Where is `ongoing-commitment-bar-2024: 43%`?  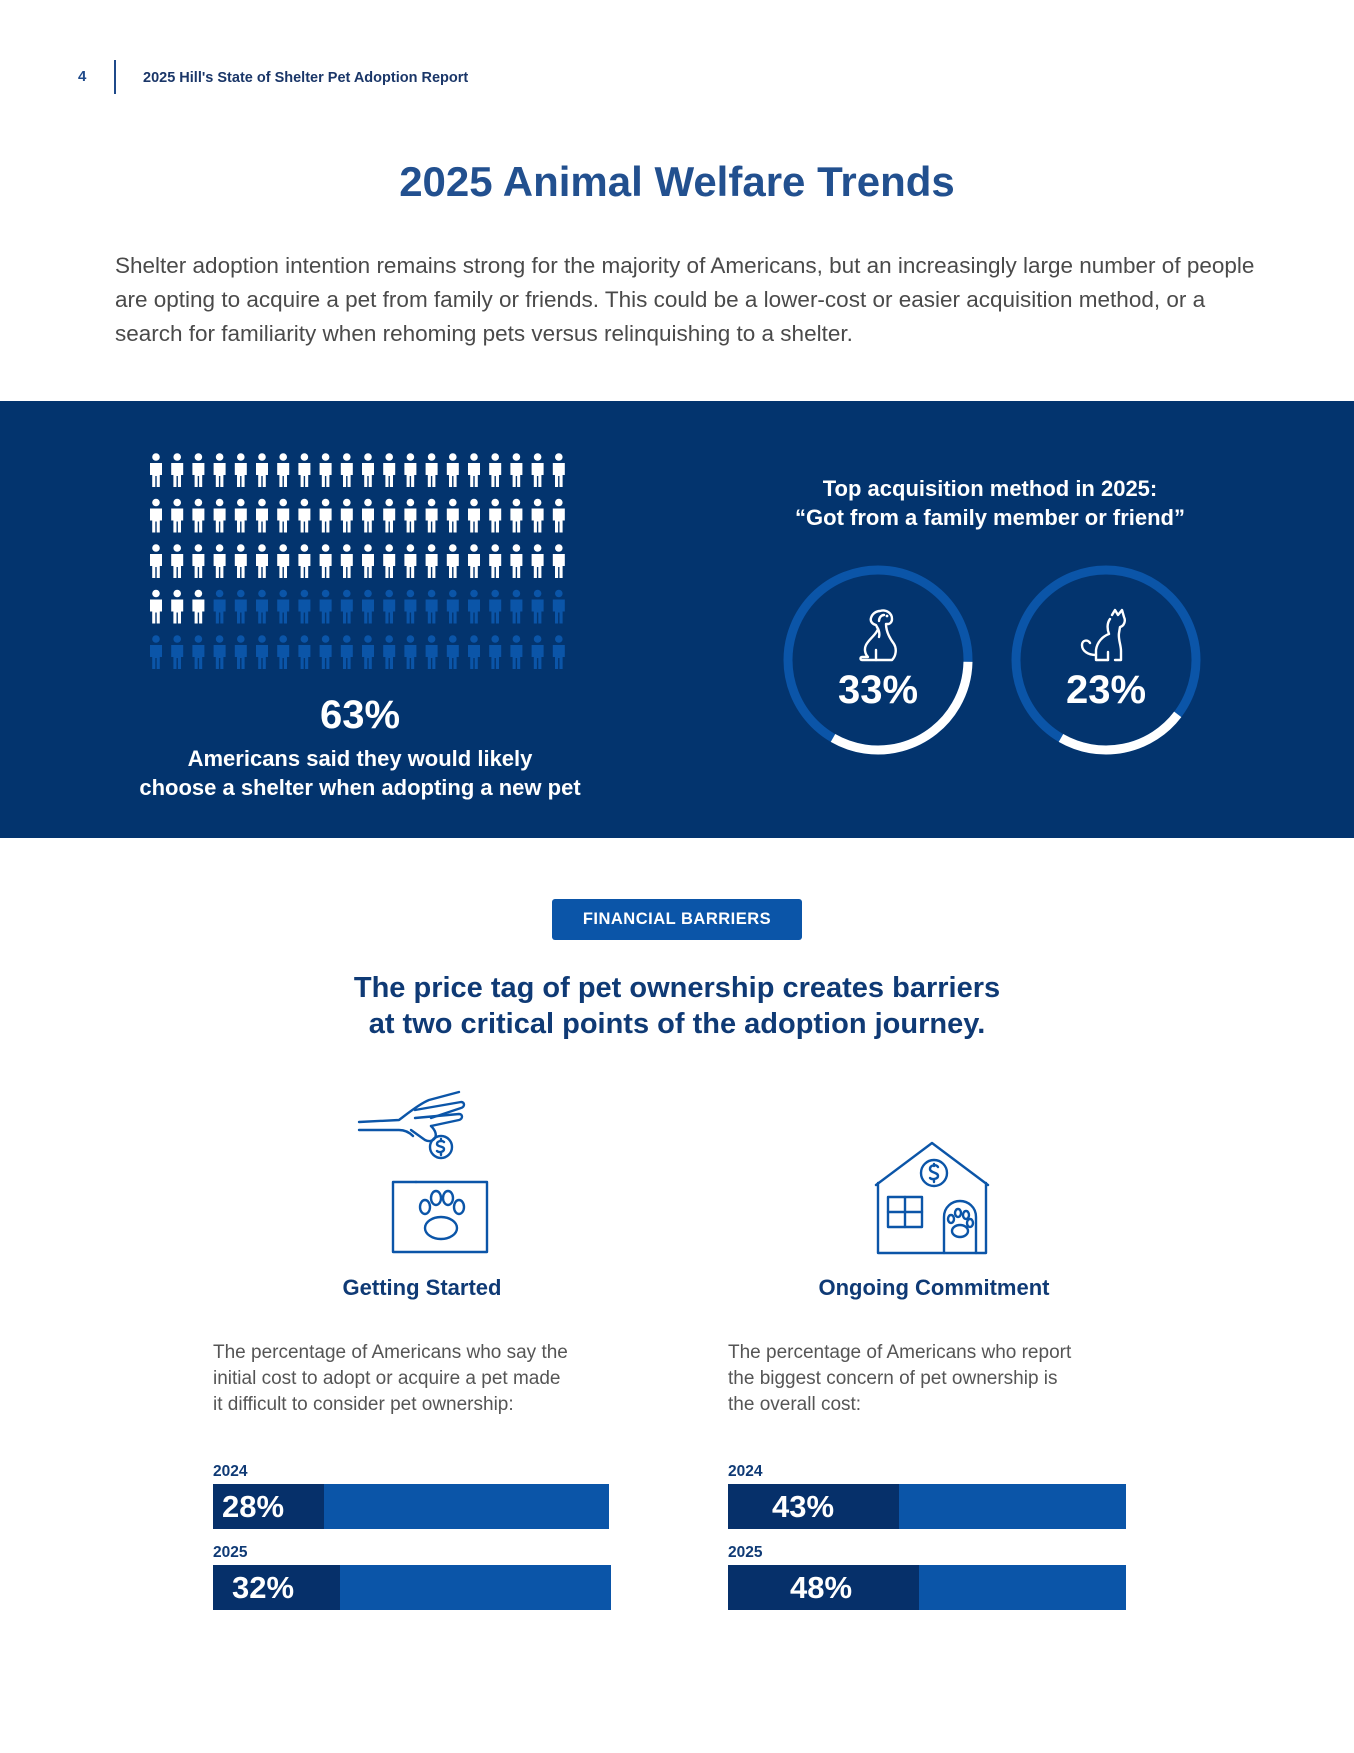 ongoing-commitment-bar-2024: 43% is located at coordinates (927, 1506).